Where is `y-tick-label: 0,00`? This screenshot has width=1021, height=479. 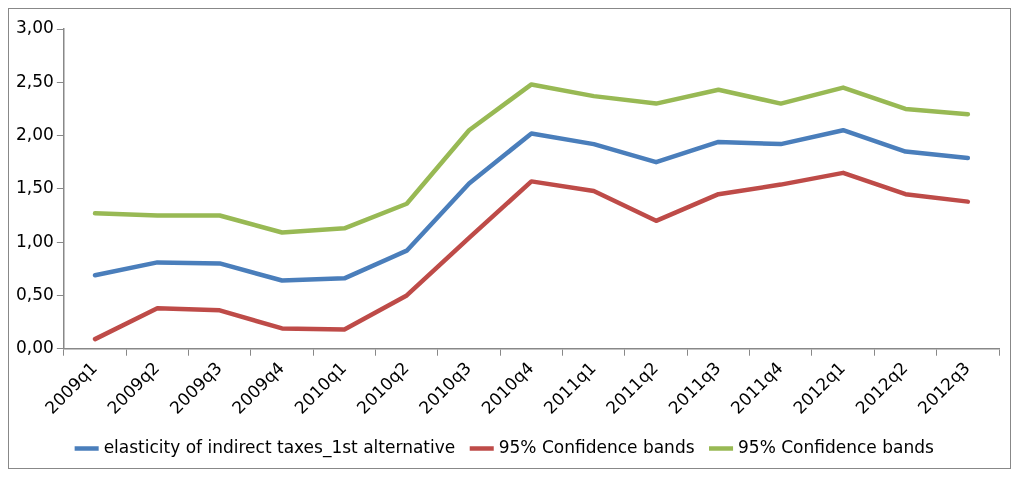 y-tick-label: 0,00 is located at coordinates (34, 347).